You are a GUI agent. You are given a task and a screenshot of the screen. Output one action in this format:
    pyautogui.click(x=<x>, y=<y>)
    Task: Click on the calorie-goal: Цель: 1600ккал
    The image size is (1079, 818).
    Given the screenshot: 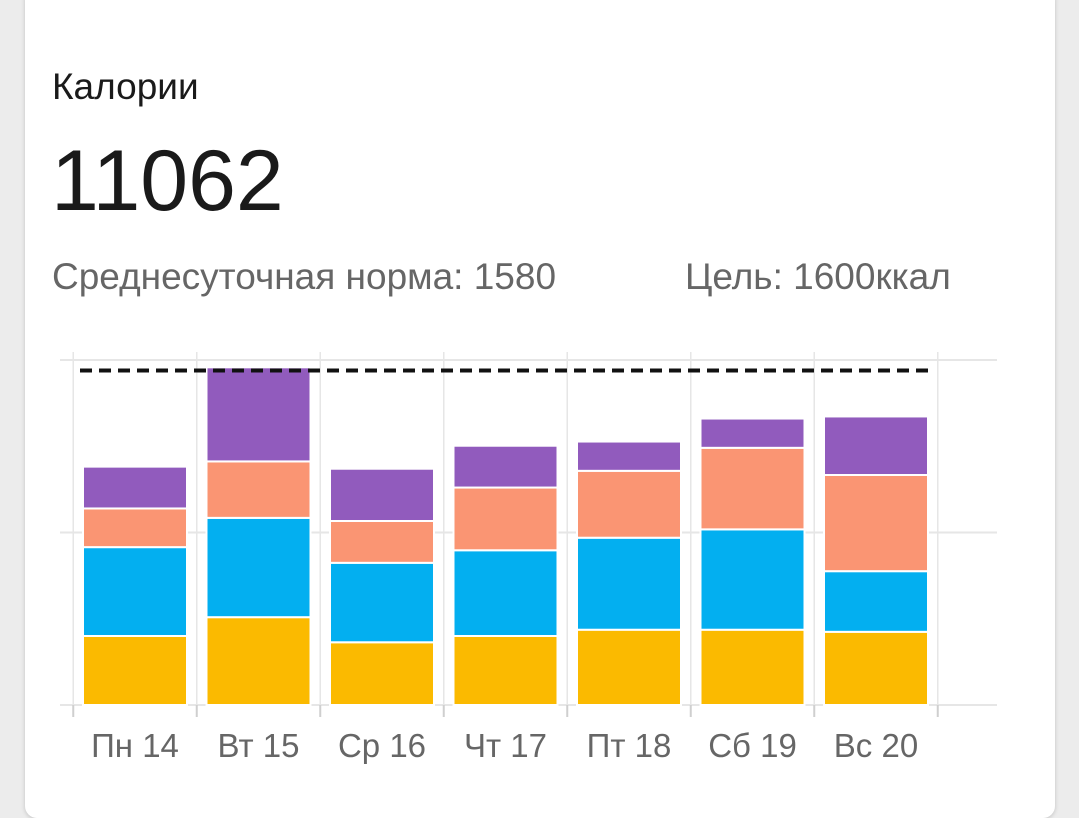 What is the action you would take?
    pyautogui.click(x=818, y=276)
    